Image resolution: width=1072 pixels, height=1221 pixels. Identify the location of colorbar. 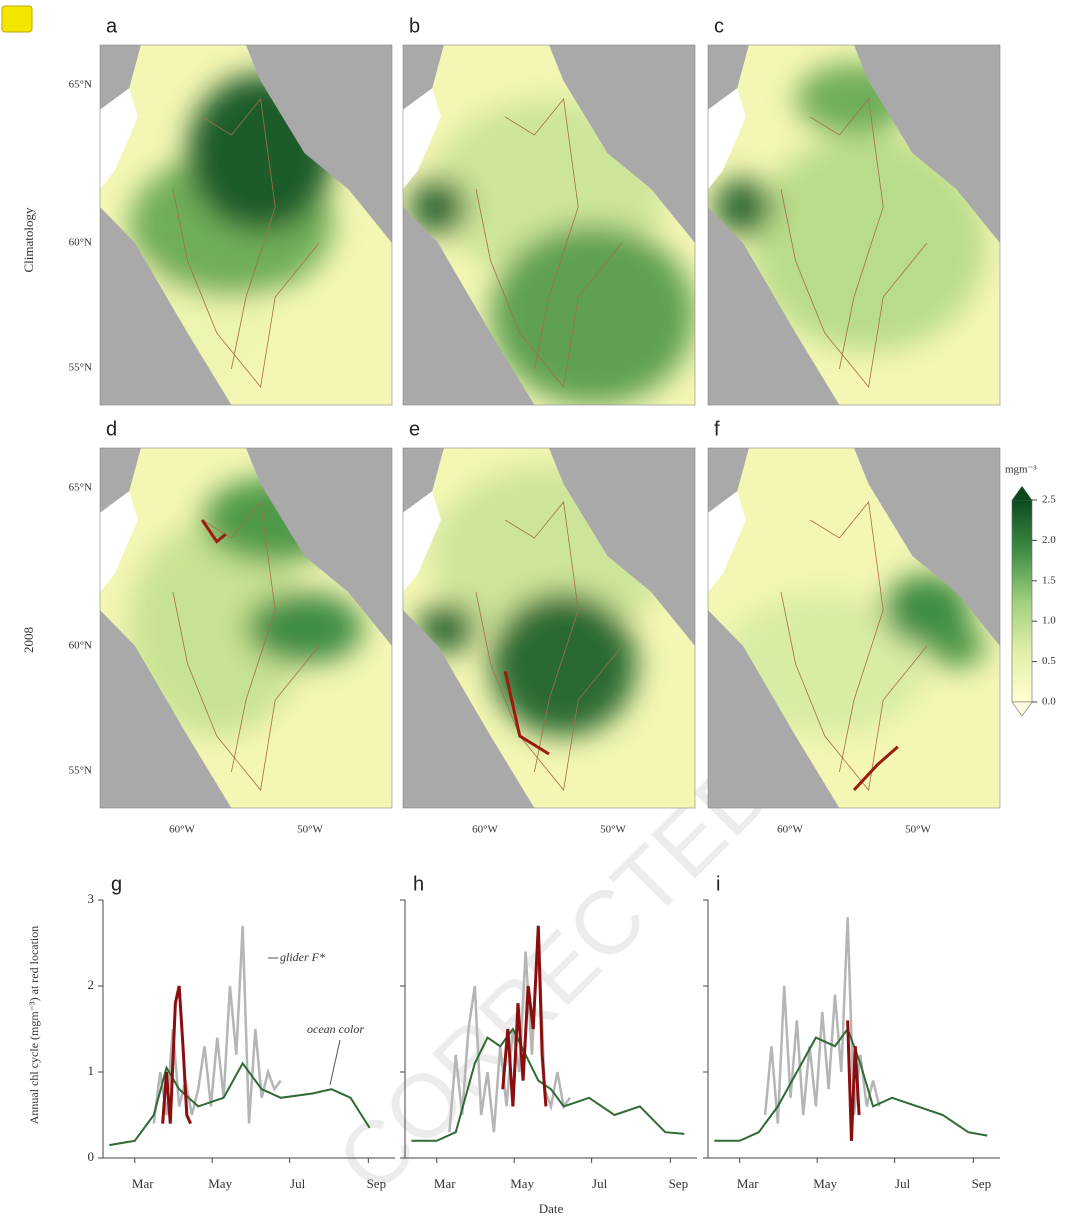
(1022, 601).